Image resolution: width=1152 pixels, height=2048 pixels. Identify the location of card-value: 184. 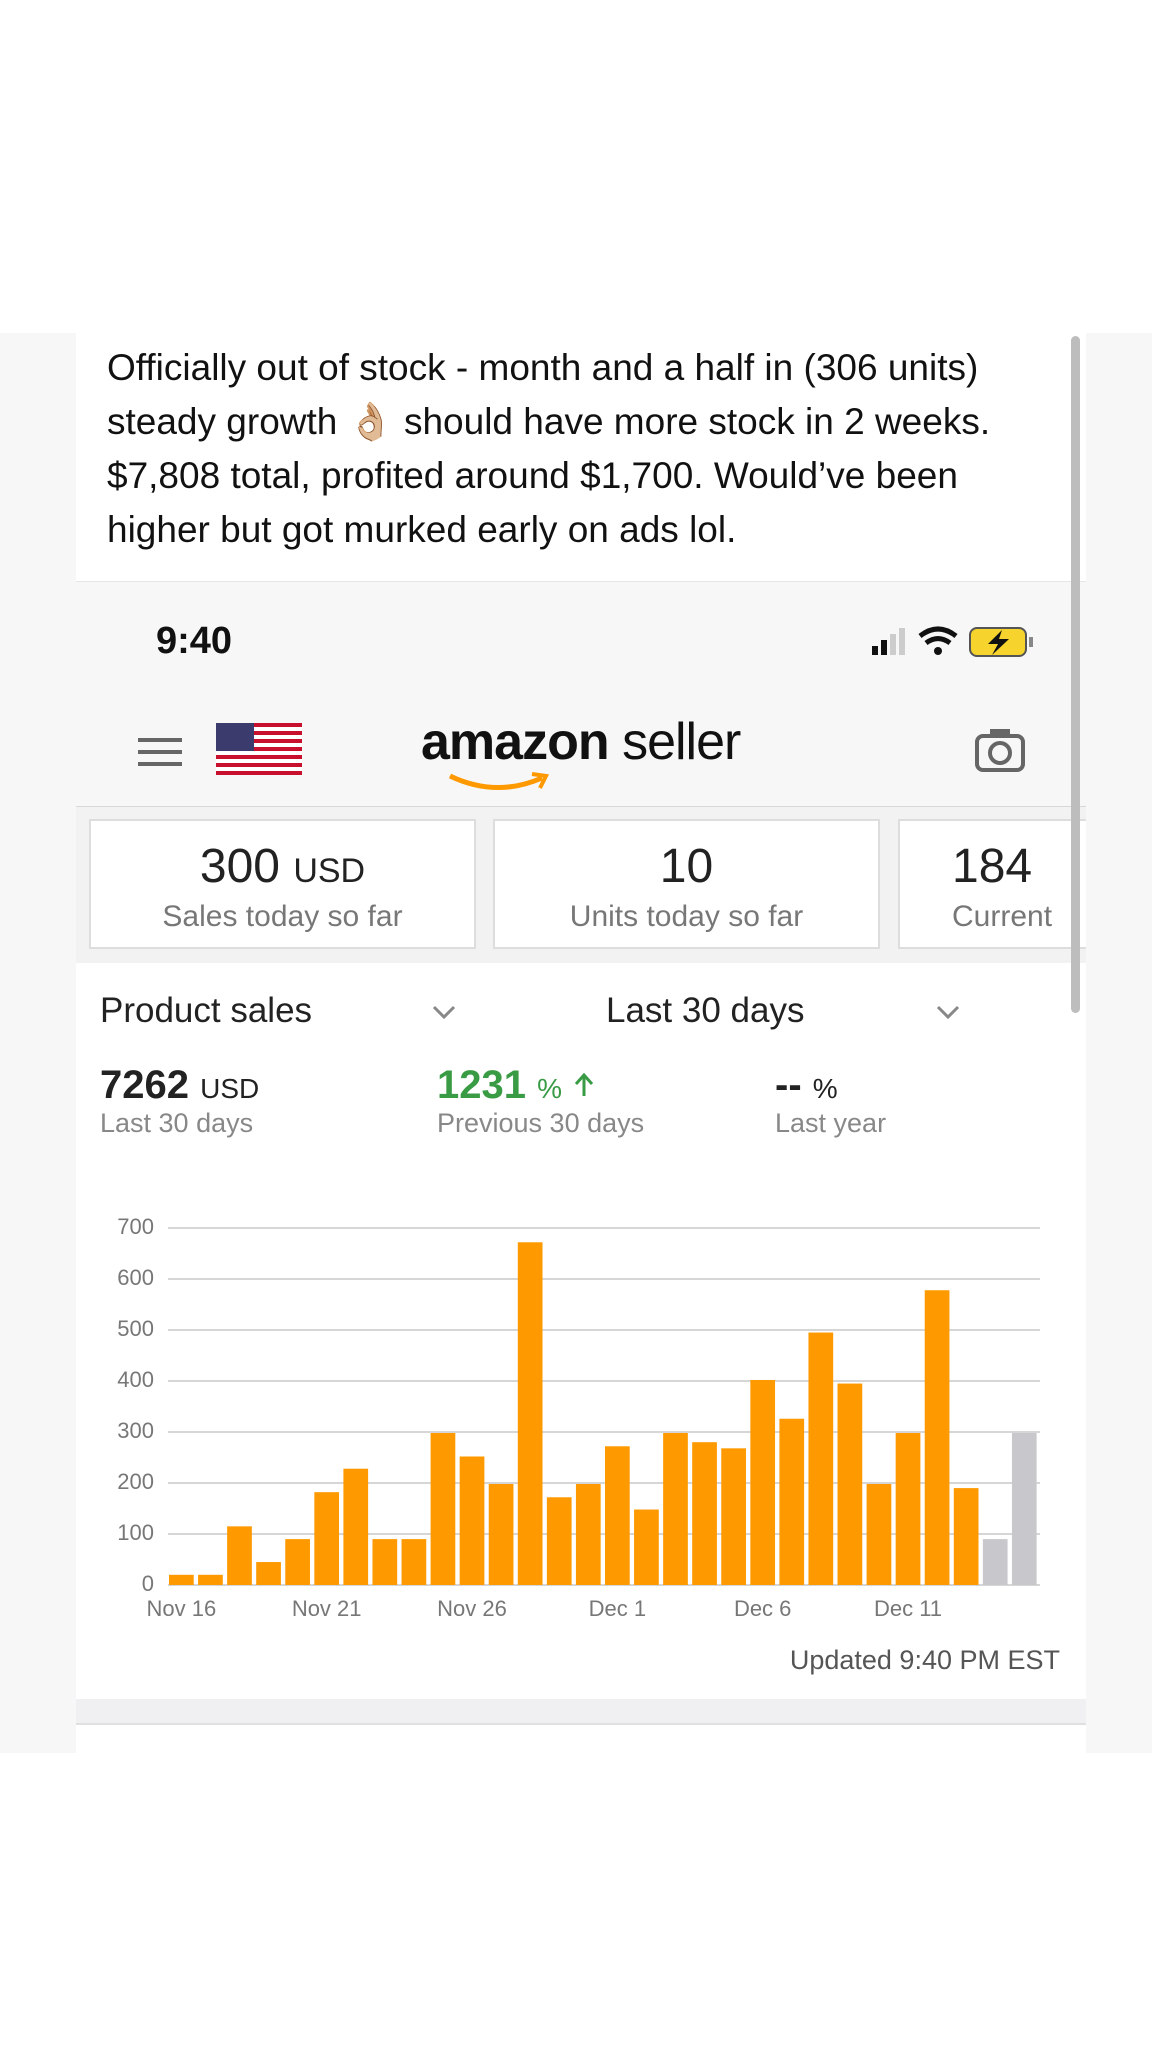
(992, 866).